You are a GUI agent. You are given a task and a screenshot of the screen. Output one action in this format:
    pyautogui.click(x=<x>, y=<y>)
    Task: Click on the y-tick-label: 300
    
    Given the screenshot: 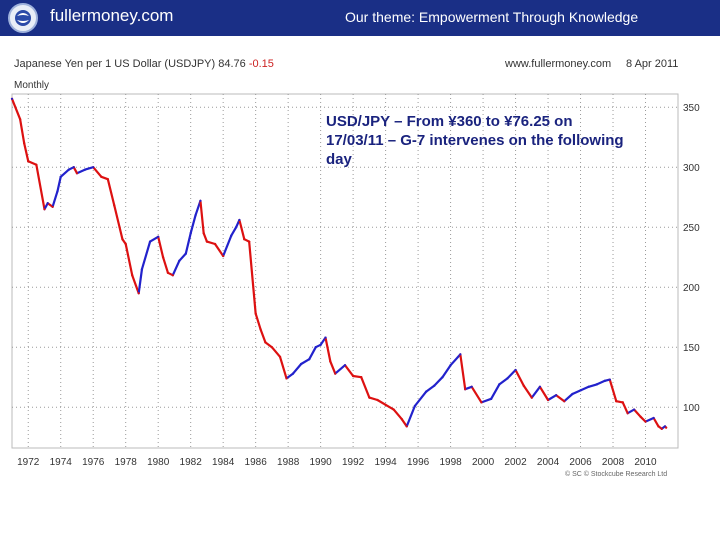 What is the action you would take?
    pyautogui.click(x=691, y=168)
    